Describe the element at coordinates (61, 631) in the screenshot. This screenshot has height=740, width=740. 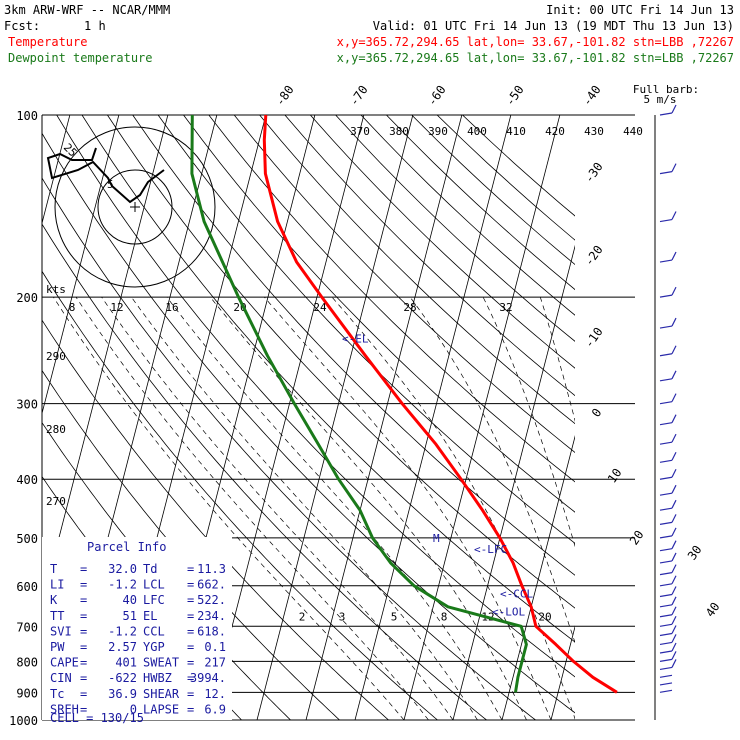
I see `parcel-label: SVI` at that location.